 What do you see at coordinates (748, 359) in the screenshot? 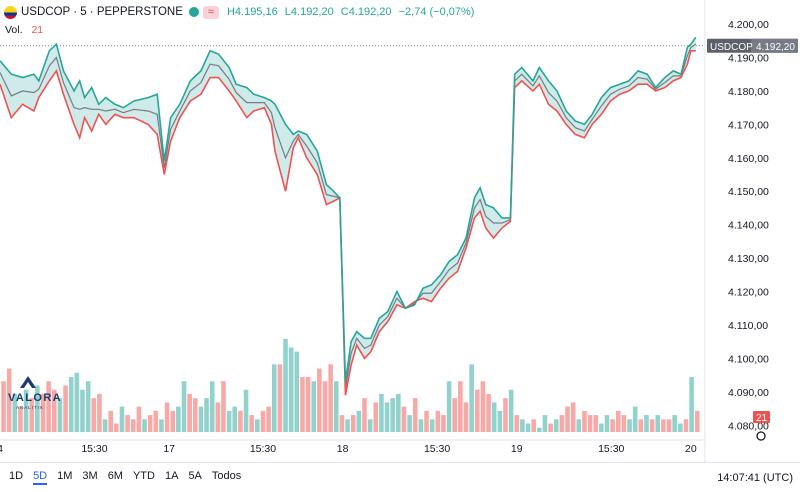
I see `y-tick-label: 4.100,00` at bounding box center [748, 359].